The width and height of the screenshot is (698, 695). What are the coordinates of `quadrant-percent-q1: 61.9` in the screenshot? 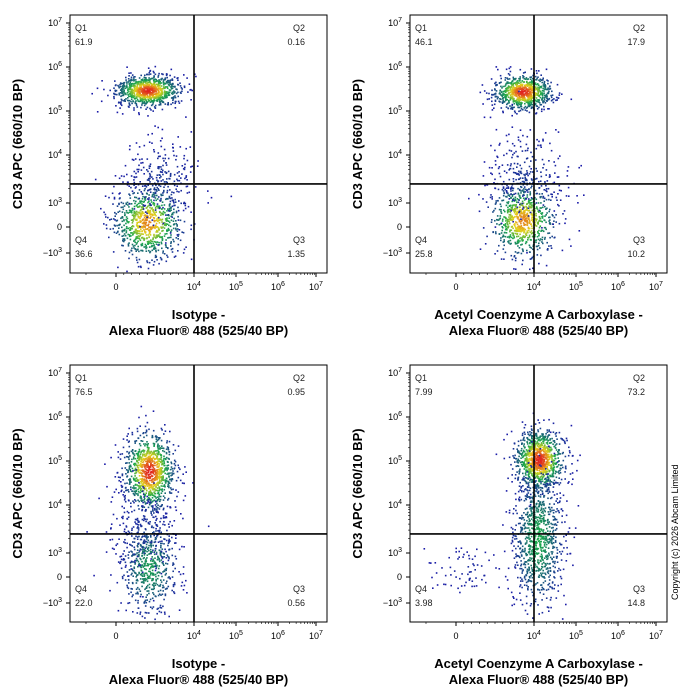 It's located at (84, 42).